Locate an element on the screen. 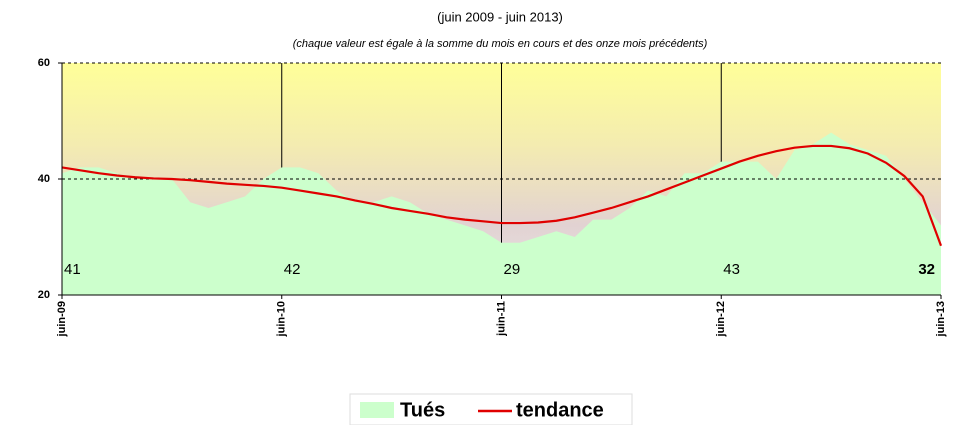  legend-swatch is located at coordinates (377, 410).